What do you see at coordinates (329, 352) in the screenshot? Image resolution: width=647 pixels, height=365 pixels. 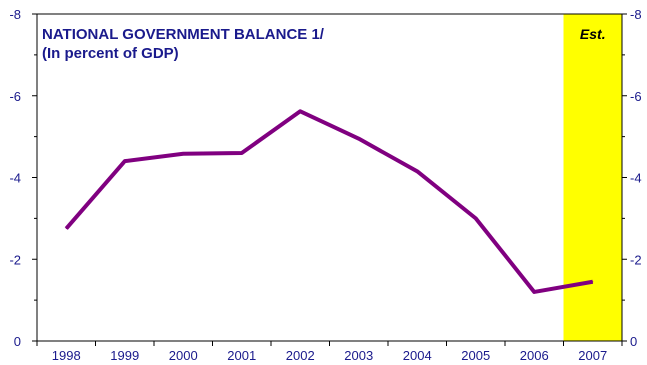 I see `x-axis: 1998 1999 2000 2001 2002 2003 2004 2005 2006 2007` at bounding box center [329, 352].